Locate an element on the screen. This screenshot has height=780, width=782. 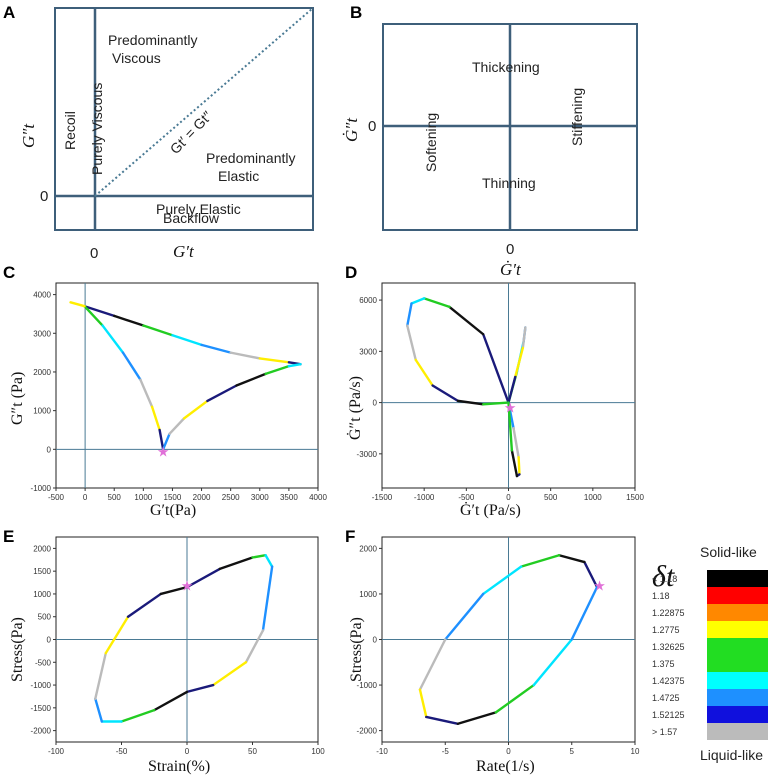
panel-b-label: B is located at coordinates (356, 12).